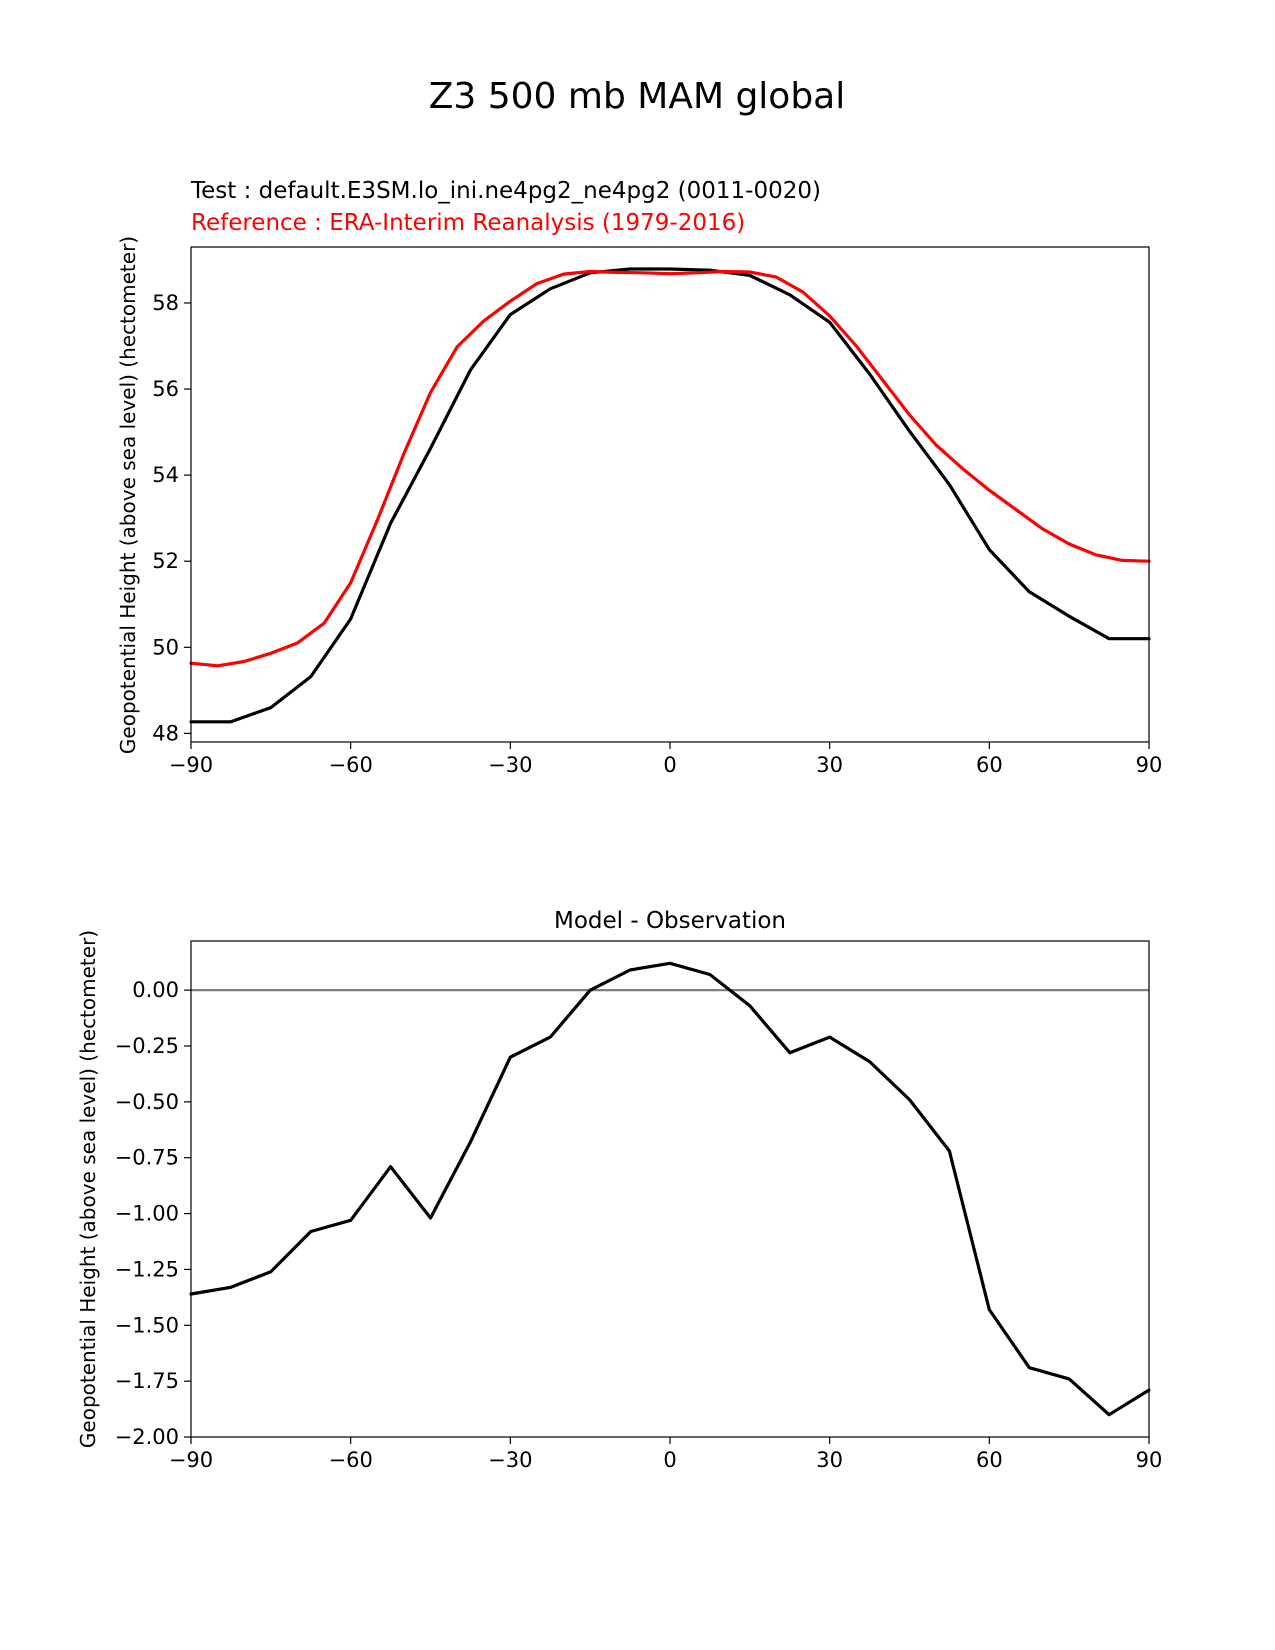 Image resolution: width=1275 pixels, height=1650 pixels. What do you see at coordinates (147, 1214) in the screenshot?
I see `y-tick-label: −1.00` at bounding box center [147, 1214].